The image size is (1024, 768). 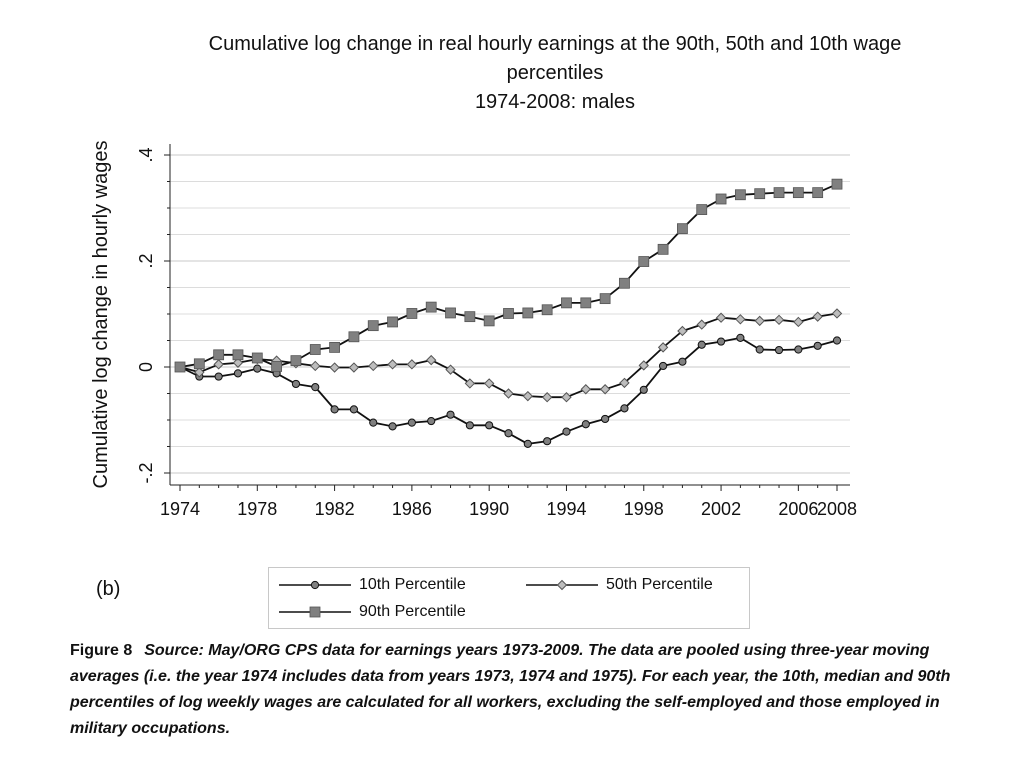 I want to click on x-tick-label: 1994, so click(x=566, y=509).